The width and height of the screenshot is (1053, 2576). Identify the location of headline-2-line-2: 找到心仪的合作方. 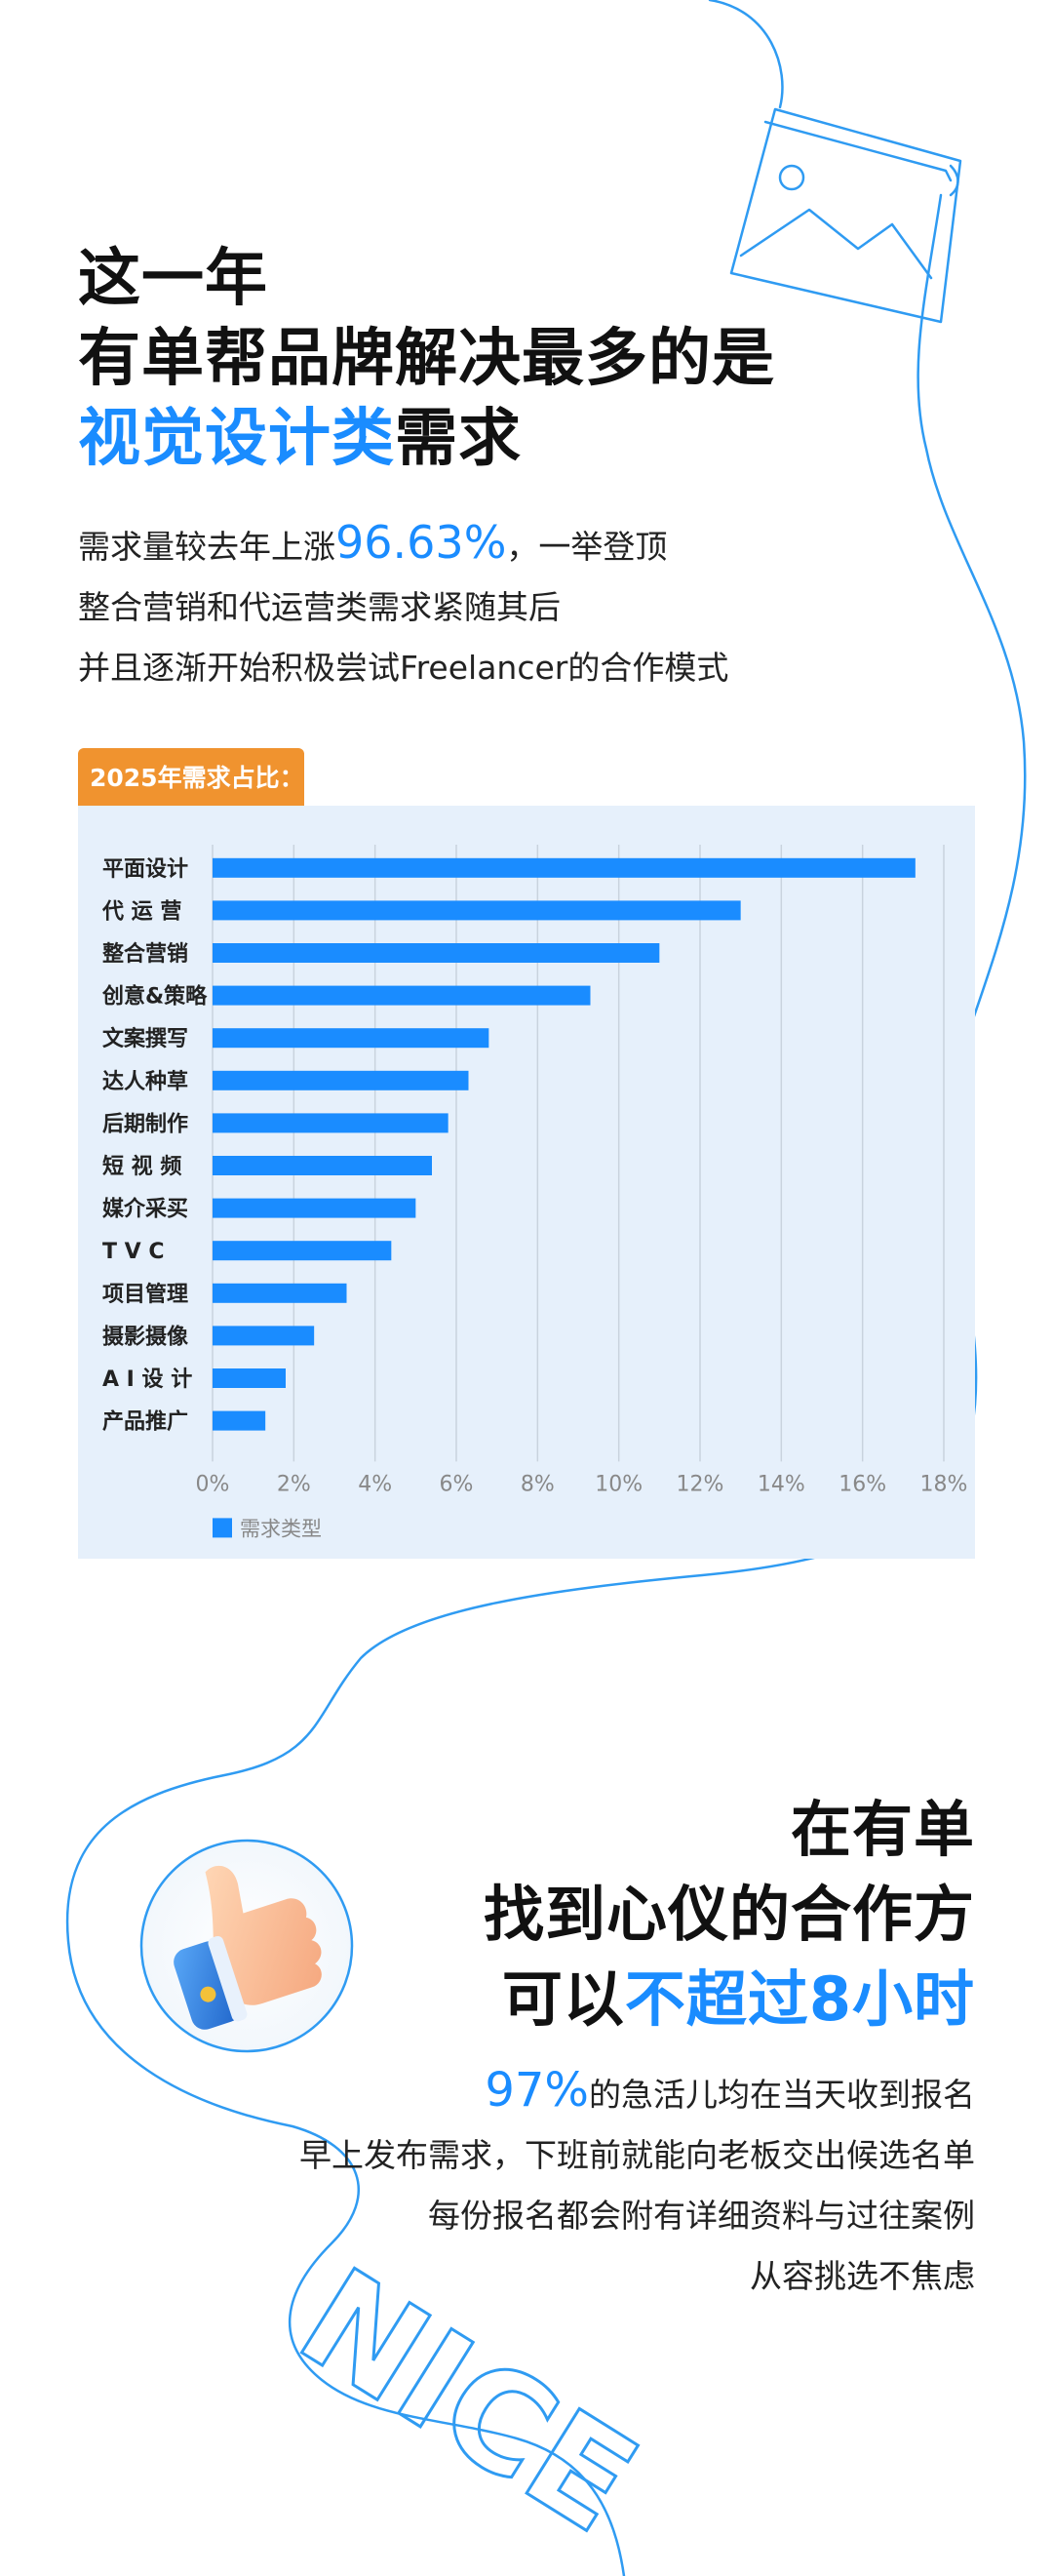
(729, 1914).